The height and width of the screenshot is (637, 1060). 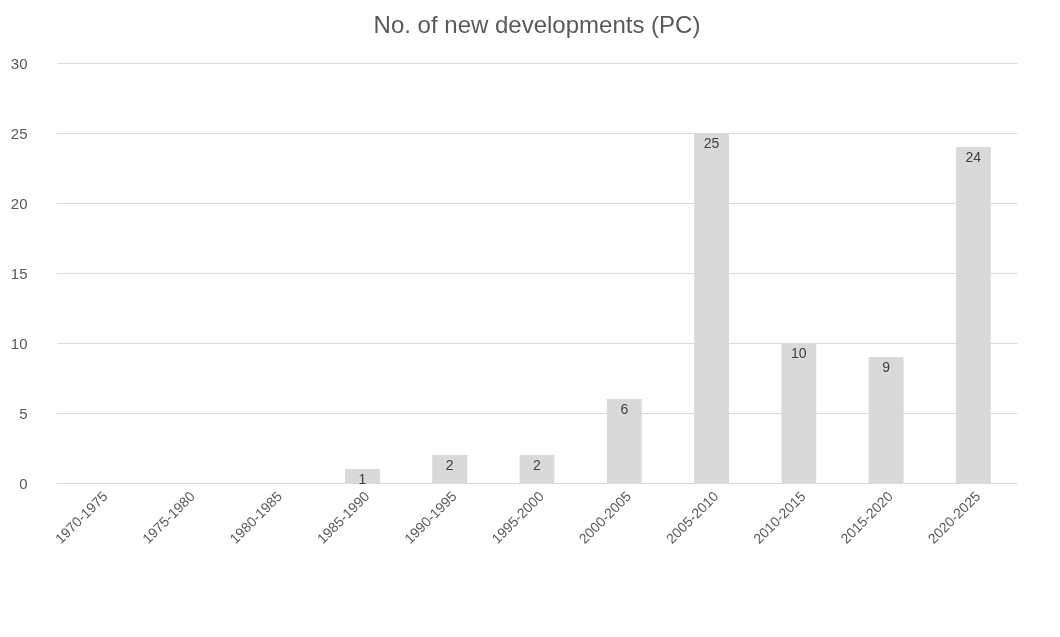 What do you see at coordinates (362, 479) in the screenshot?
I see `data-label: 1` at bounding box center [362, 479].